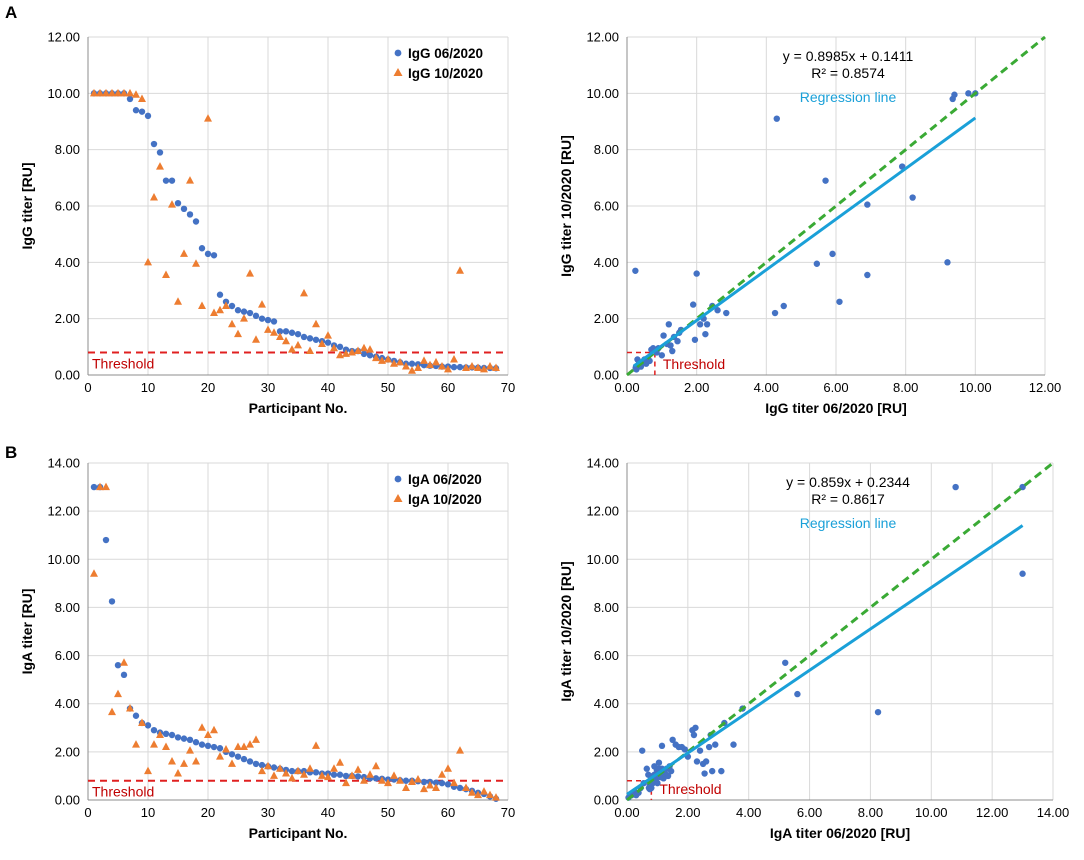 The image size is (1084, 860). Describe the element at coordinates (448, 812) in the screenshot. I see `x-tick-label: 60` at that location.